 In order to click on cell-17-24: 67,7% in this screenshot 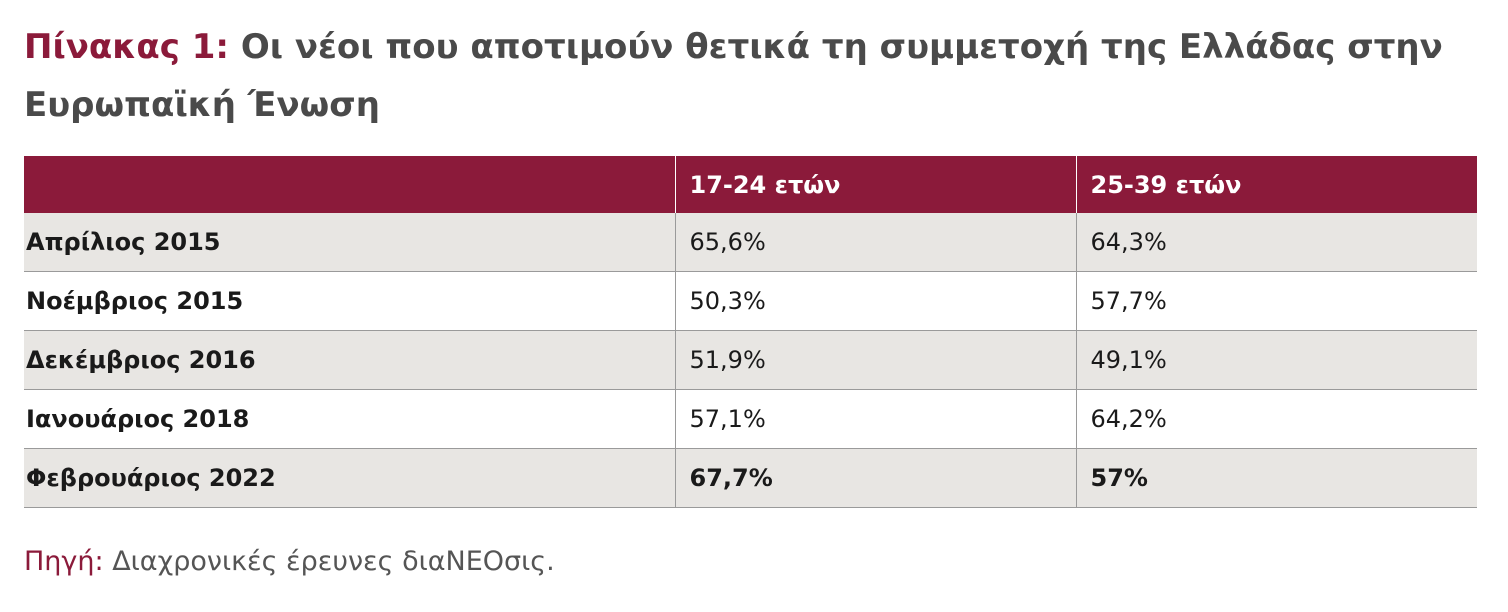, I will do `click(875, 478)`.